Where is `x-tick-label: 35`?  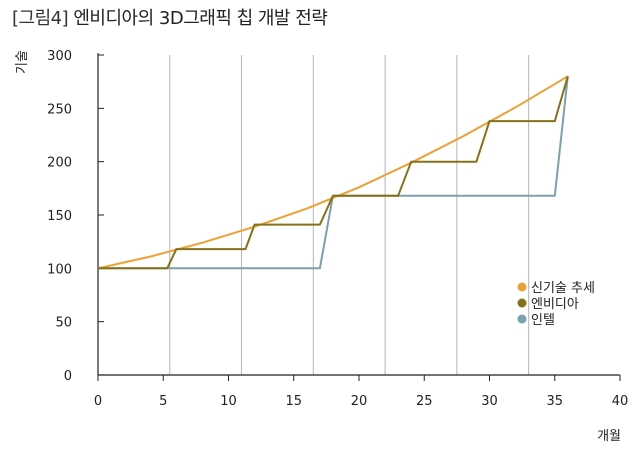 x-tick-label: 35 is located at coordinates (554, 401).